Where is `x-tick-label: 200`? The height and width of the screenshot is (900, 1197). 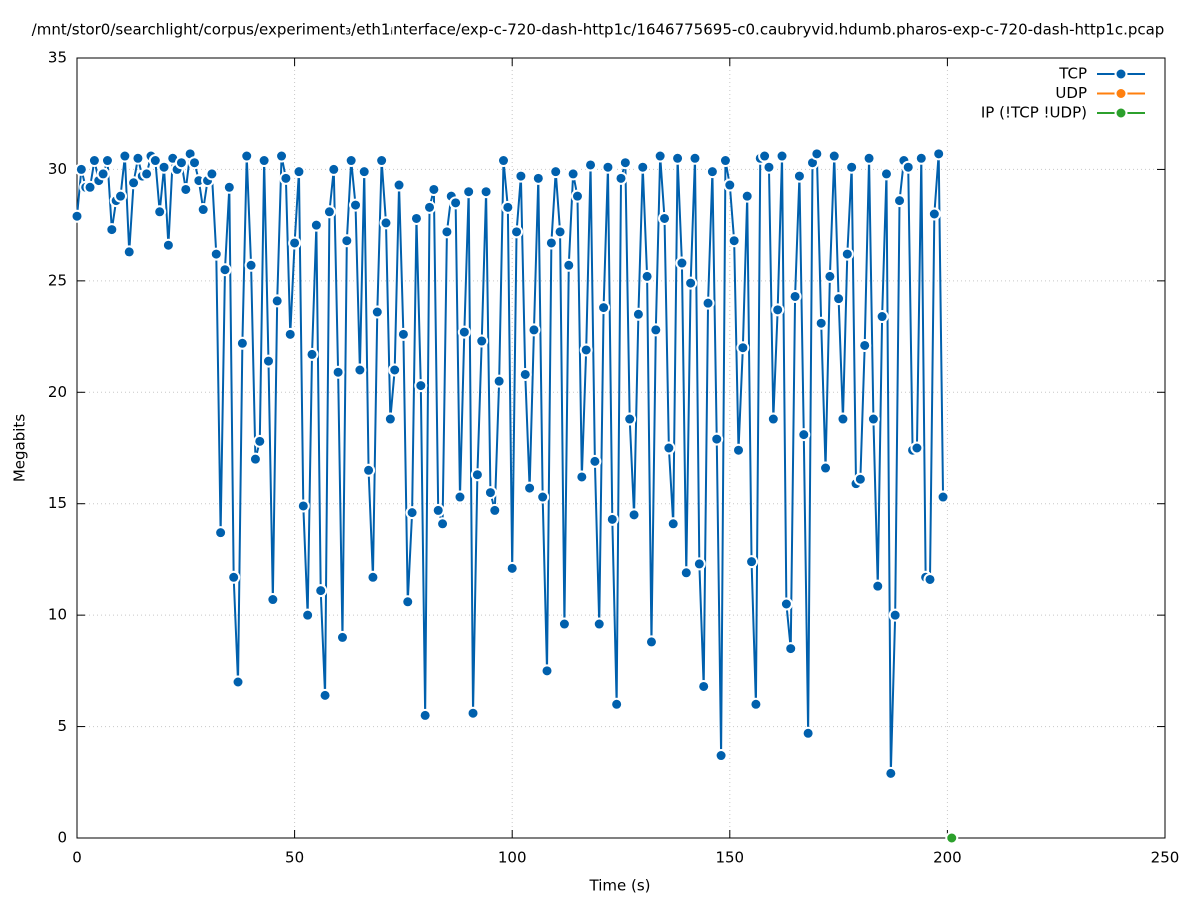 x-tick-label: 200 is located at coordinates (947, 858).